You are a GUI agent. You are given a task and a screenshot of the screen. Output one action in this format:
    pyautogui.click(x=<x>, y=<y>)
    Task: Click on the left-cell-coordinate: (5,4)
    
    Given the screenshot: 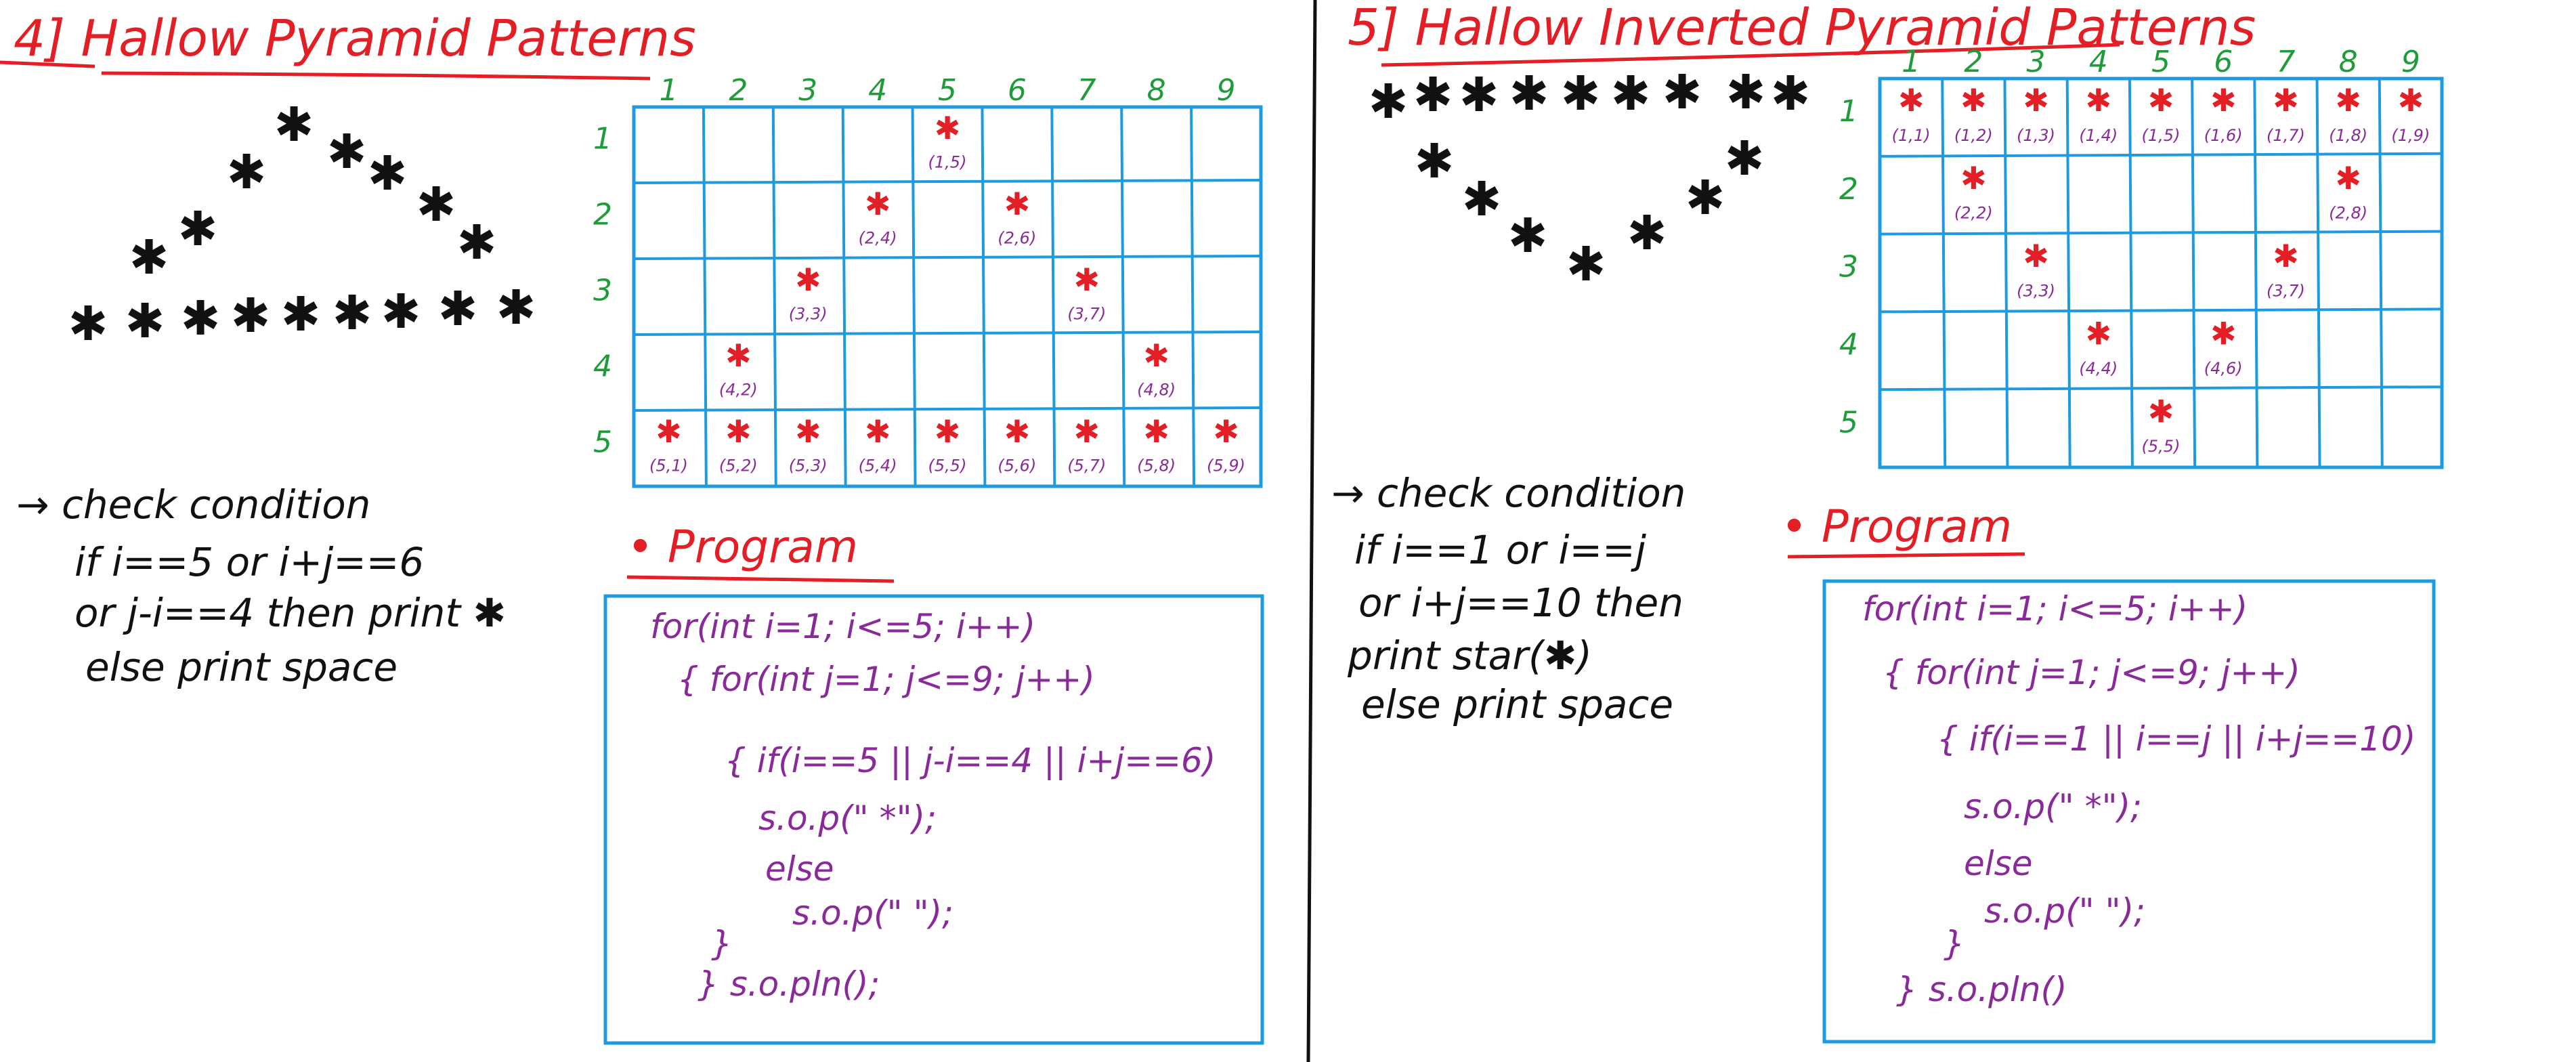 What is the action you would take?
    pyautogui.click(x=878, y=466)
    